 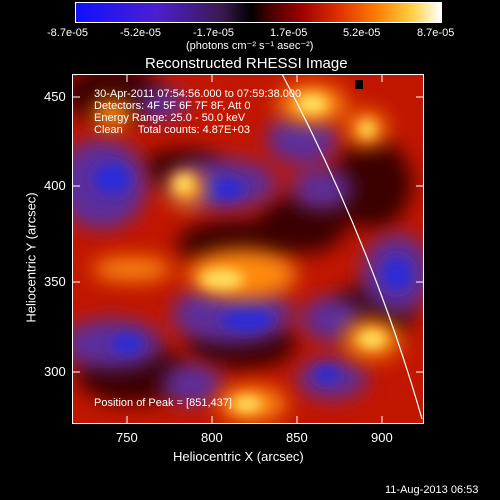 I want to click on generated-timestamp: 11-Aug-2013 06:53, so click(x=432, y=490).